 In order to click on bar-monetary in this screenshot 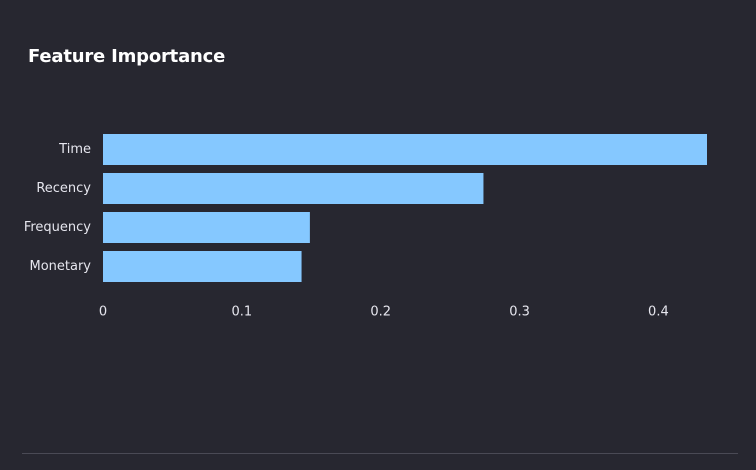, I will do `click(202, 266)`.